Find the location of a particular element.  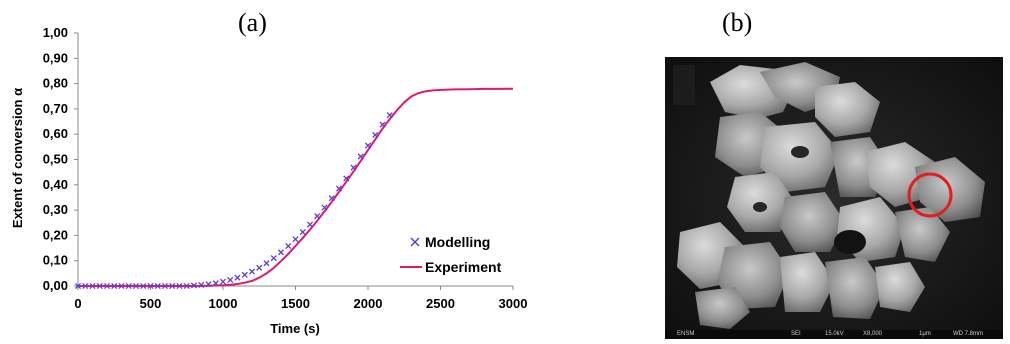

y-tick-label: 0,30 is located at coordinates (55, 209).